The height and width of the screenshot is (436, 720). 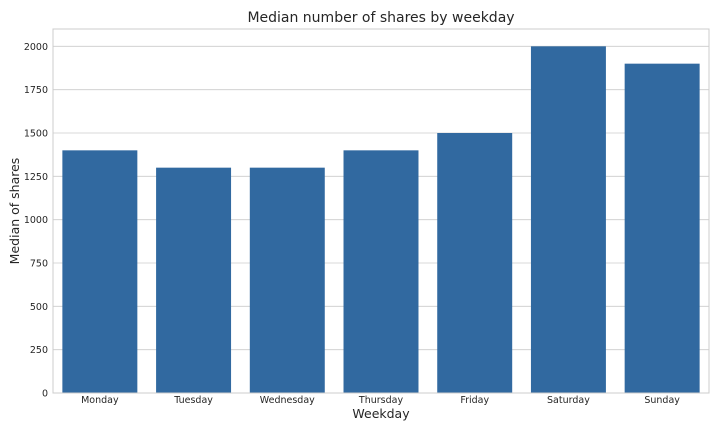 I want to click on y-tick-labels: 0 250 500 750 1000 1250 1500 1750 2000, so click(x=36, y=221).